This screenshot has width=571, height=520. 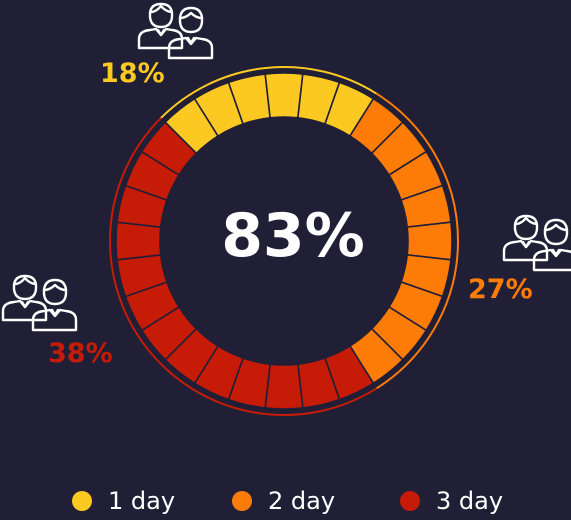 I want to click on donut-rim-2-day, so click(x=417, y=241).